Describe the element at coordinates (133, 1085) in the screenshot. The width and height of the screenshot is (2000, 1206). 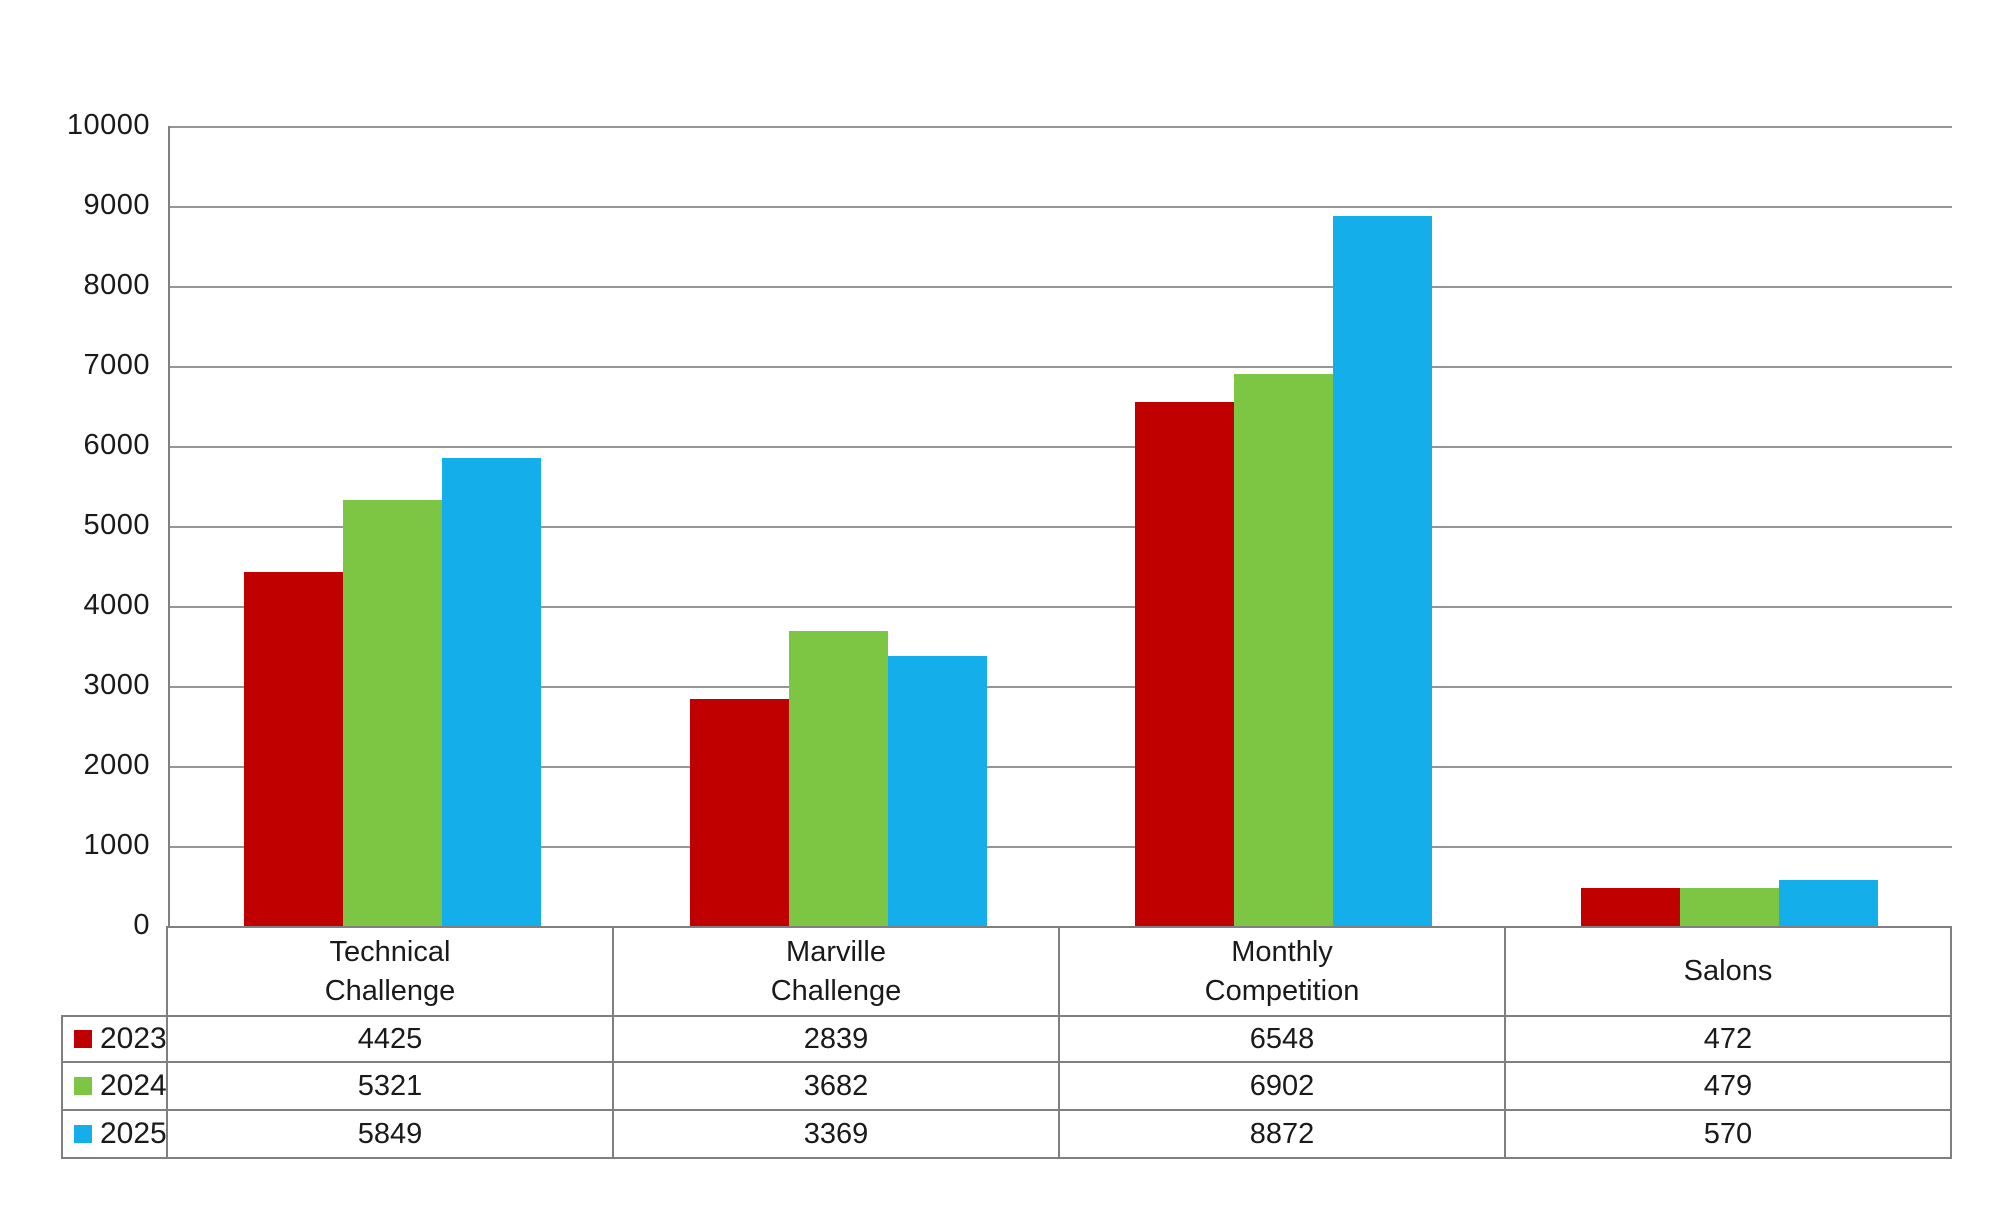
I see `legend-series-label: 2024` at that location.